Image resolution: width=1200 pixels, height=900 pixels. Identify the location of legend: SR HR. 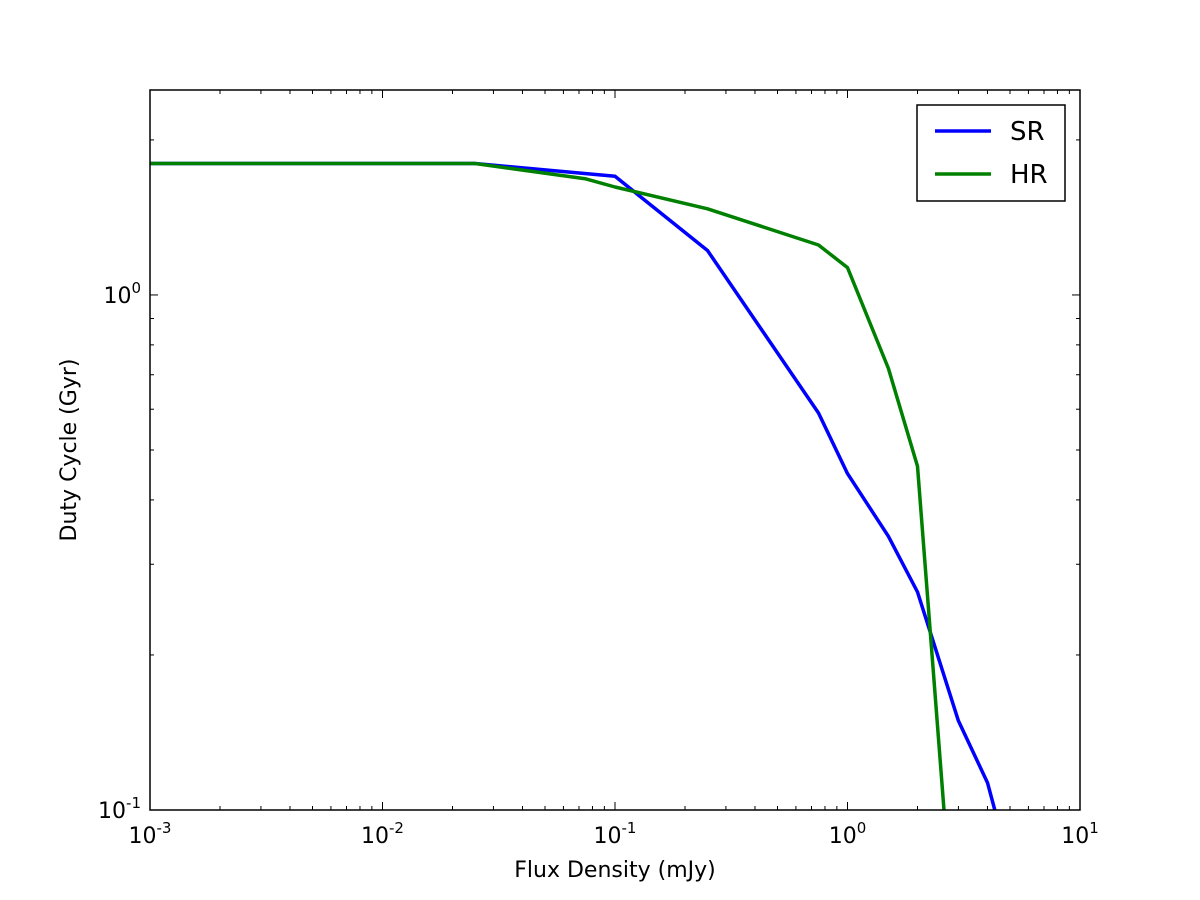
(991, 153).